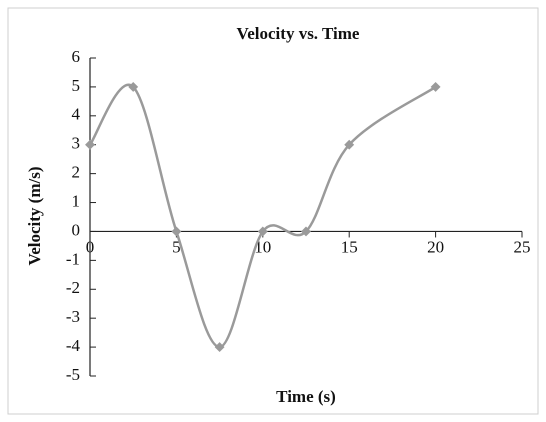 This screenshot has width=546, height=422. Describe the element at coordinates (76, 85) in the screenshot. I see `y-tick-label: 5` at that location.